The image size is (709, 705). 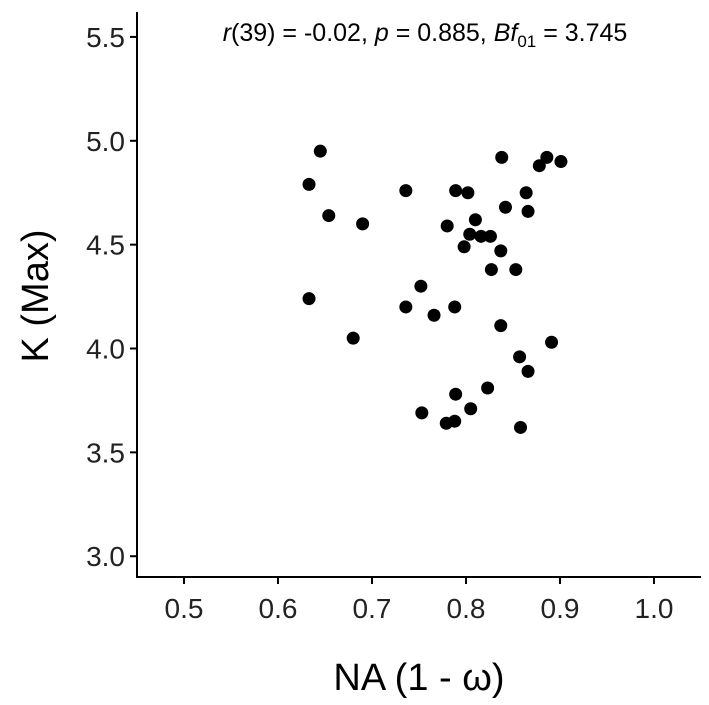 What do you see at coordinates (581, 33) in the screenshot?
I see `bf-value: = 3.745` at bounding box center [581, 33].